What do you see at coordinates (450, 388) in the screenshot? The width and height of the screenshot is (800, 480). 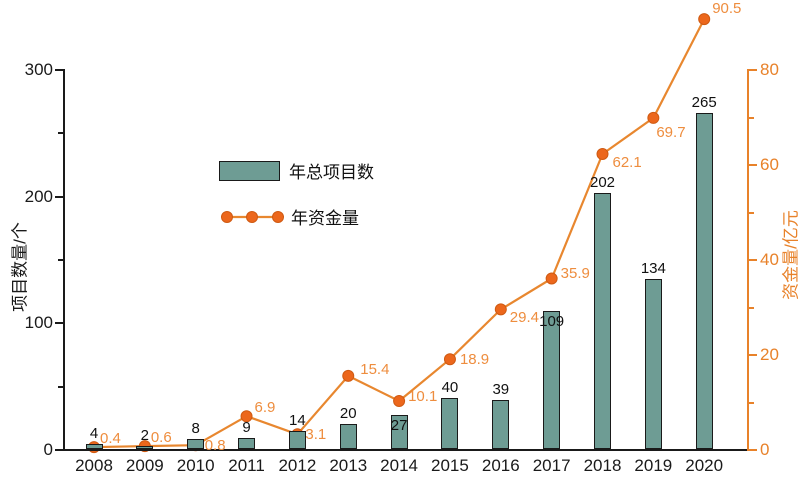 I see `bar-value-label: 40` at bounding box center [450, 388].